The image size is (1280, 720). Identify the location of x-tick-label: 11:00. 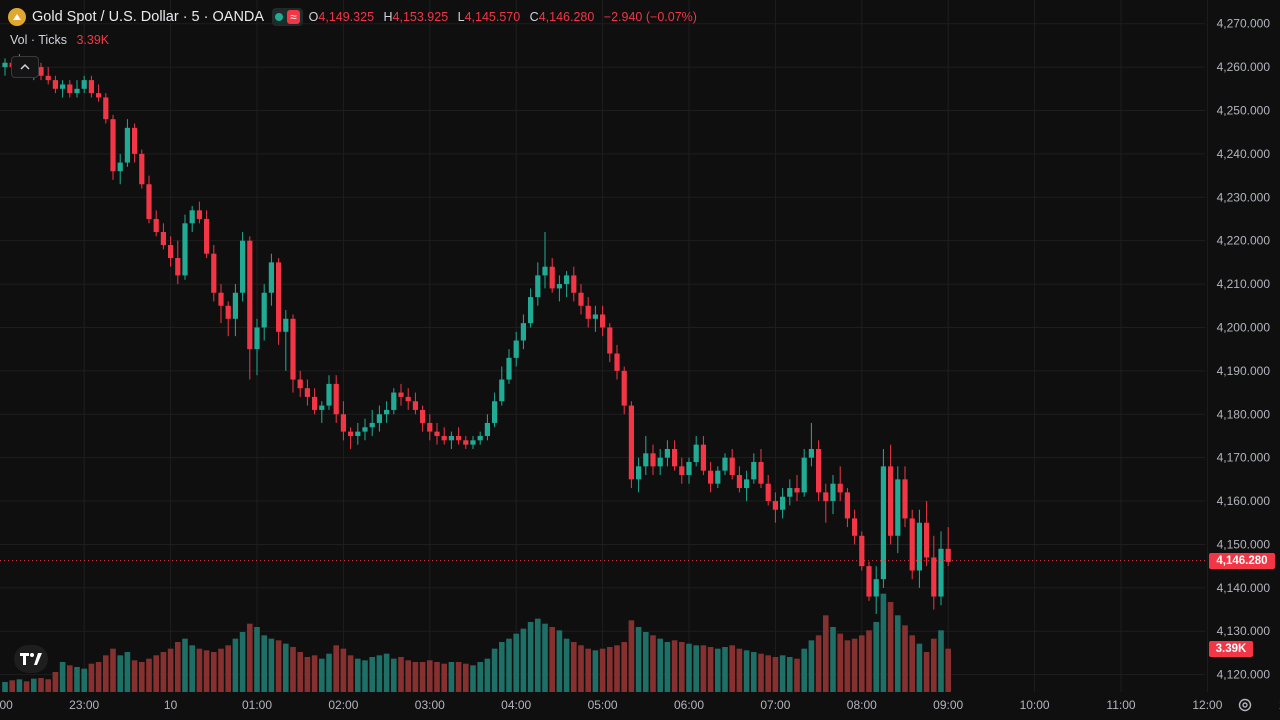
(1120, 705).